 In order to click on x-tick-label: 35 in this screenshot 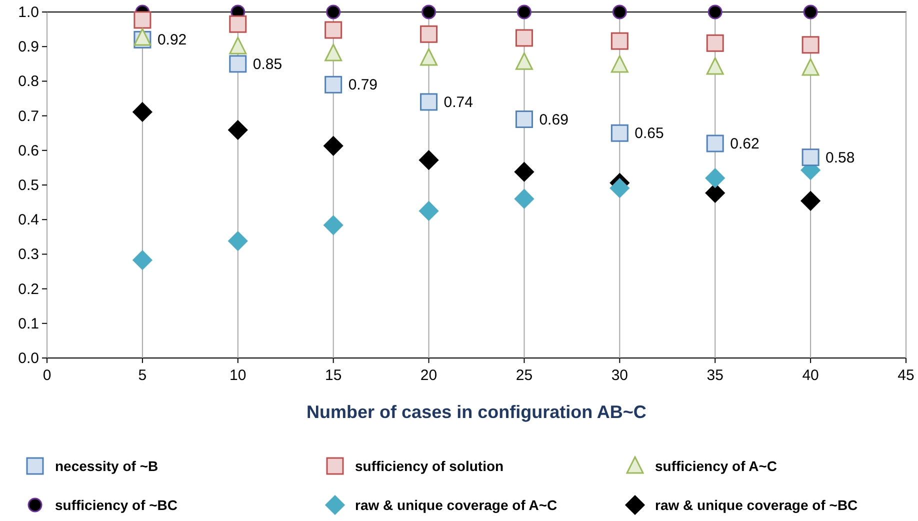, I will do `click(715, 375)`.